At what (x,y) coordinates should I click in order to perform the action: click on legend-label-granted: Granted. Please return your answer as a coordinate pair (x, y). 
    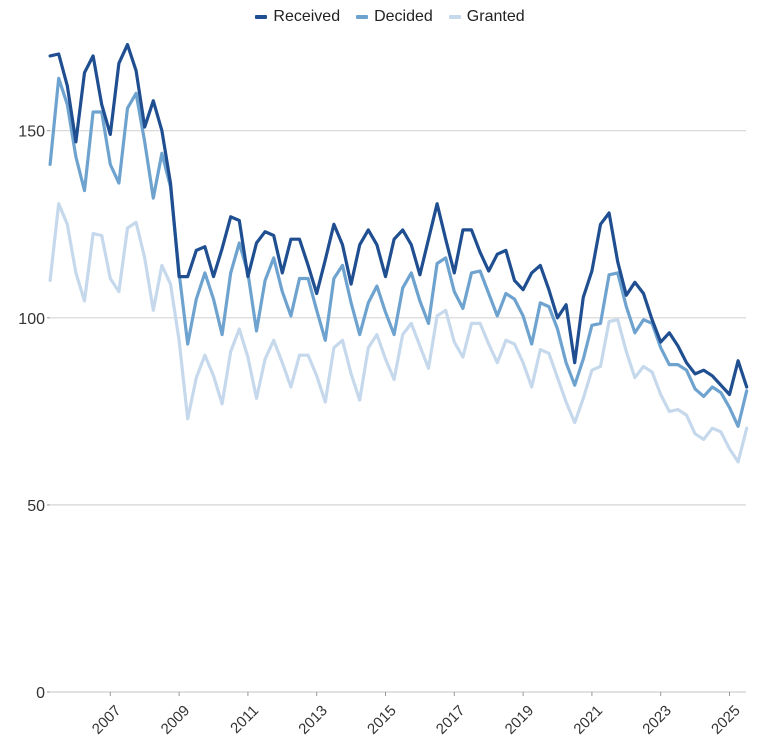
    Looking at the image, I should click on (495, 16).